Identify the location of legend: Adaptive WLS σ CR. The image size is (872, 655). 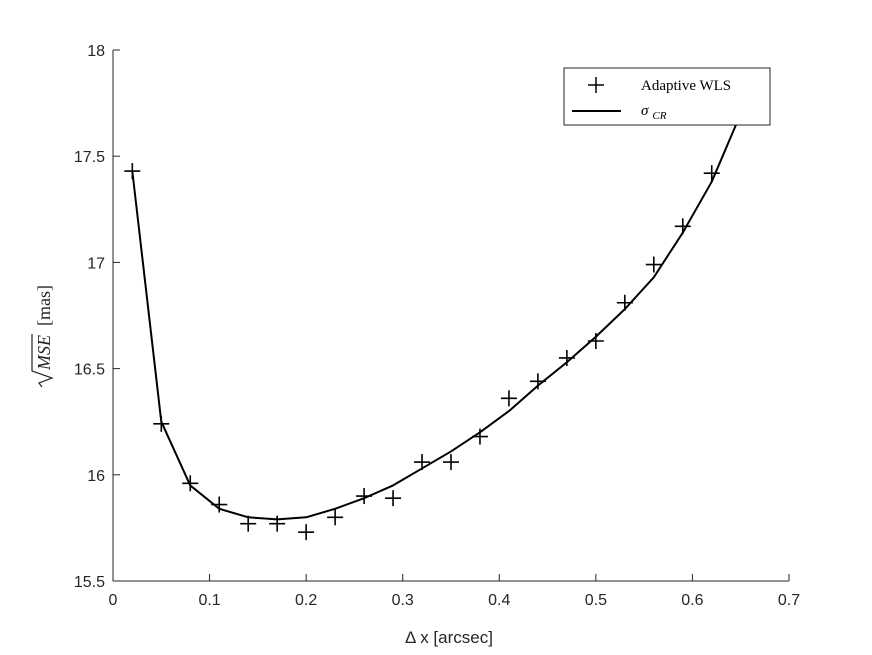
(667, 96).